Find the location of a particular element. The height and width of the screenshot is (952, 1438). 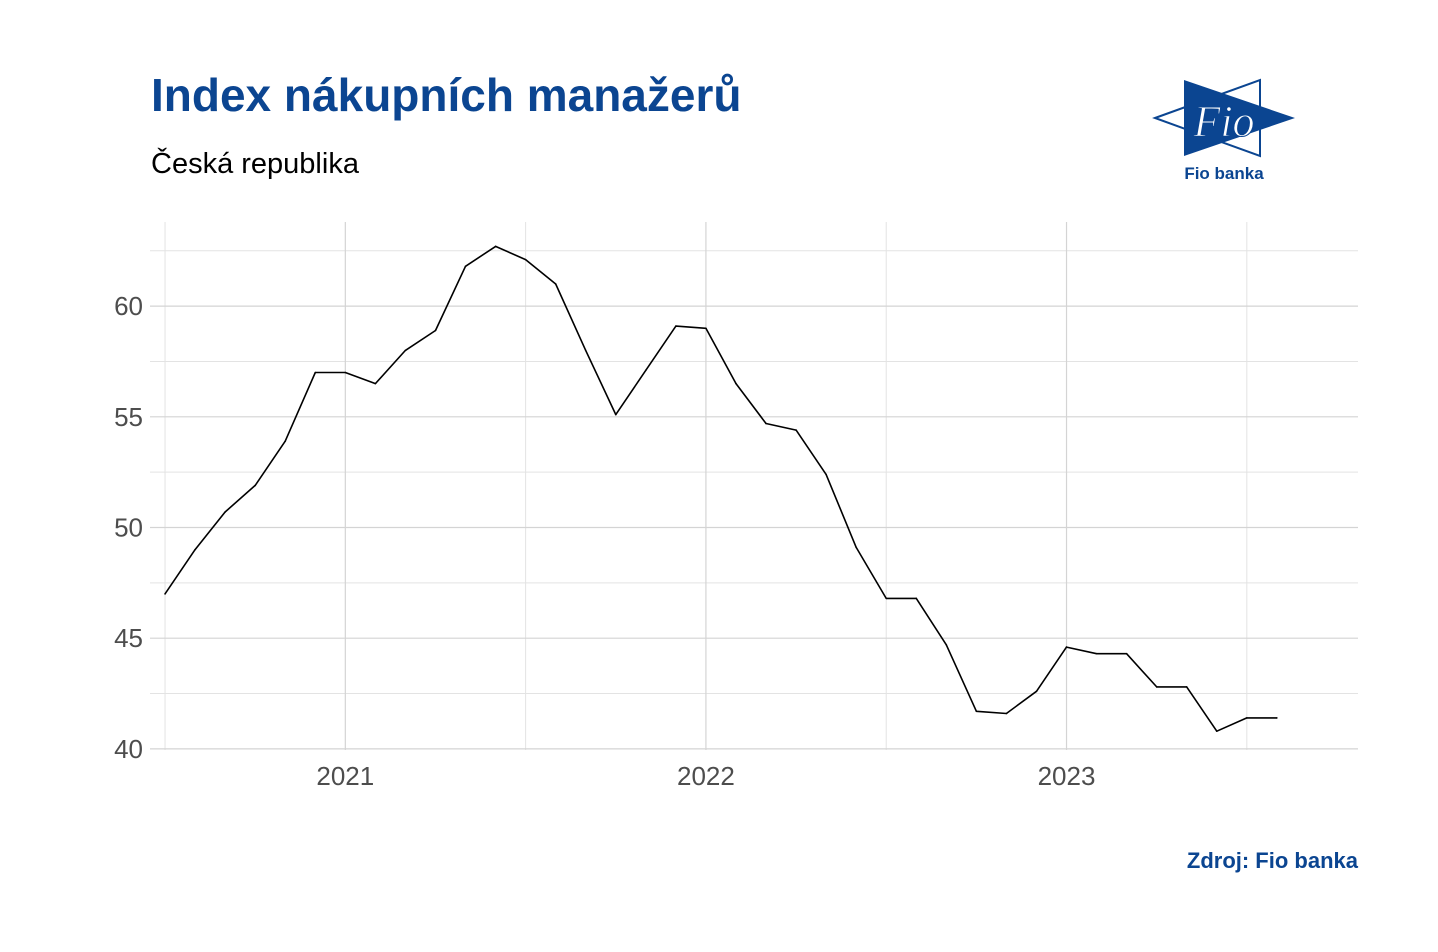

x-tick-label-2022: 2022 is located at coordinates (706, 776).